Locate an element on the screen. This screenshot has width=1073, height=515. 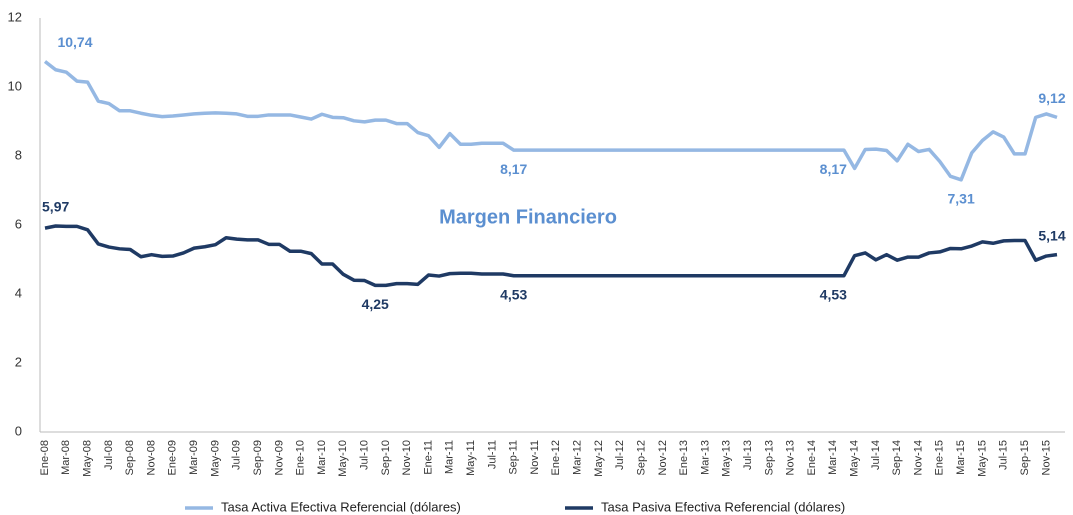
y-tick-label: 8 is located at coordinates (18, 154).